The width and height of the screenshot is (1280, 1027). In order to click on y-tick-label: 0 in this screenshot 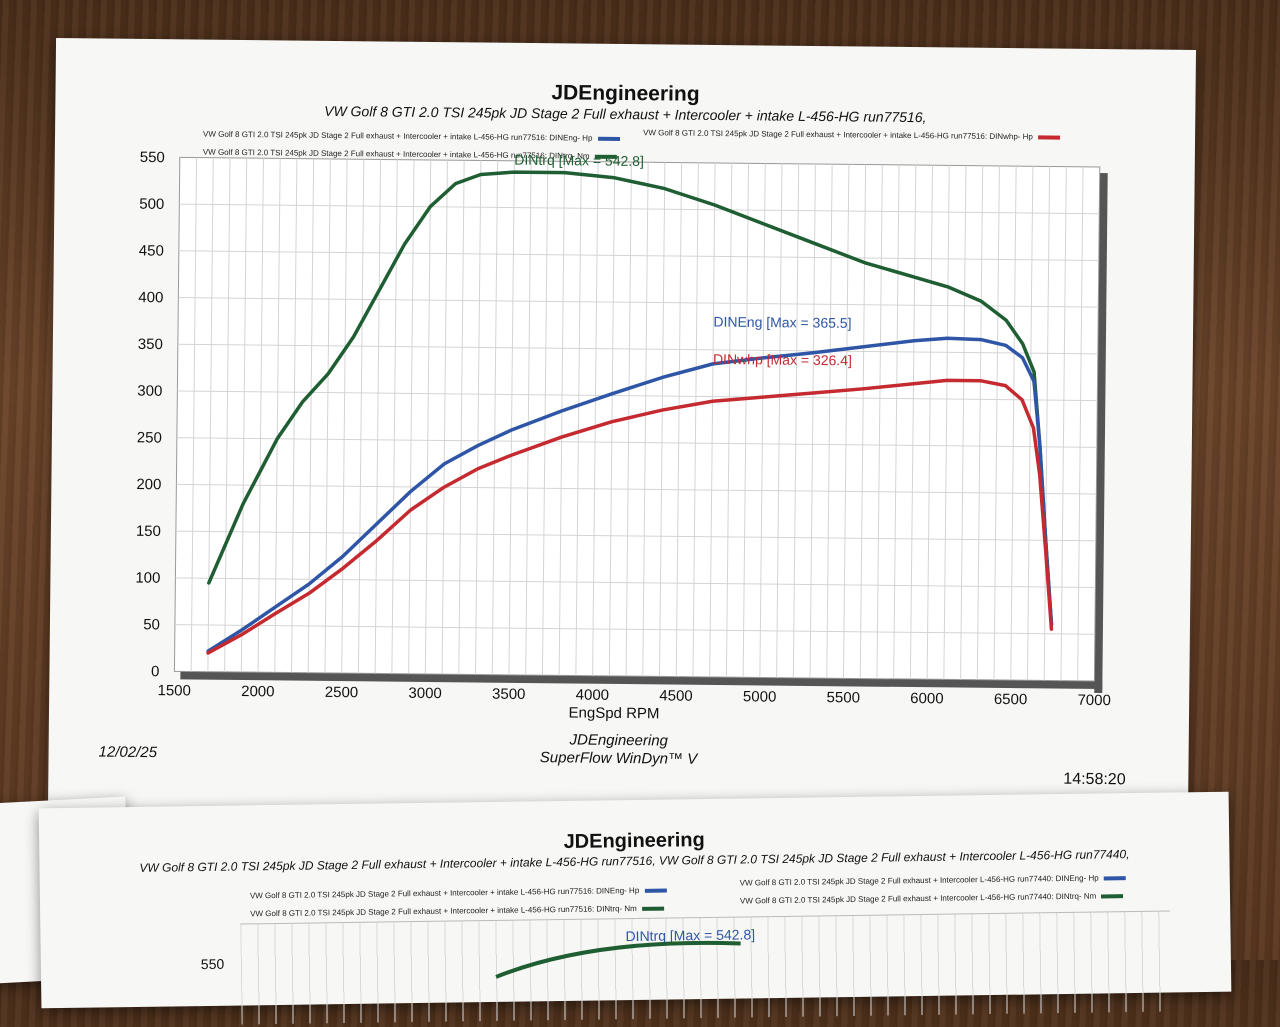, I will do `click(155, 671)`.